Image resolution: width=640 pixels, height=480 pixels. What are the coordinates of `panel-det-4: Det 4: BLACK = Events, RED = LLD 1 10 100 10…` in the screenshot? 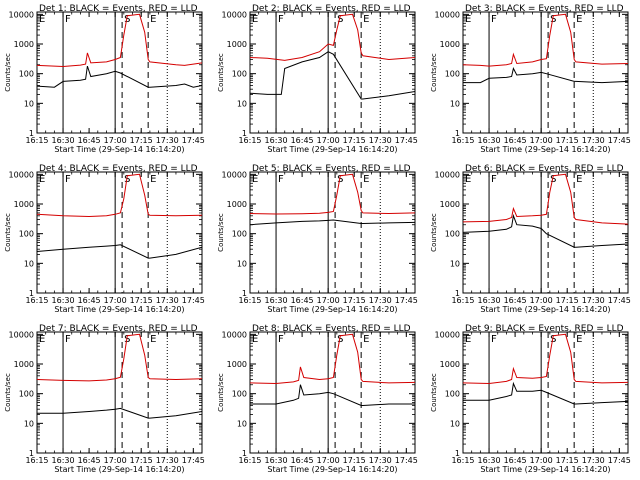 It's located at (104, 239).